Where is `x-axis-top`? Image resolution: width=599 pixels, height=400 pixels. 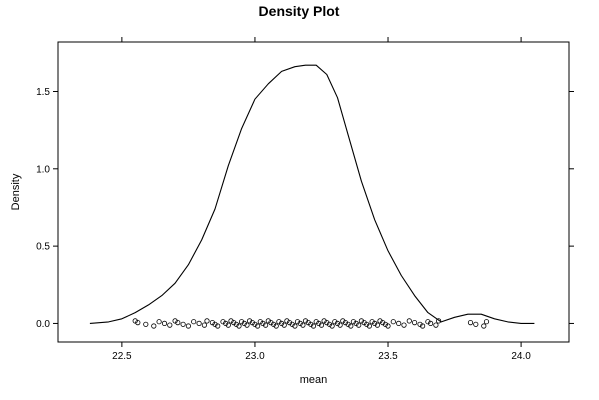 x-axis-top is located at coordinates (321, 39).